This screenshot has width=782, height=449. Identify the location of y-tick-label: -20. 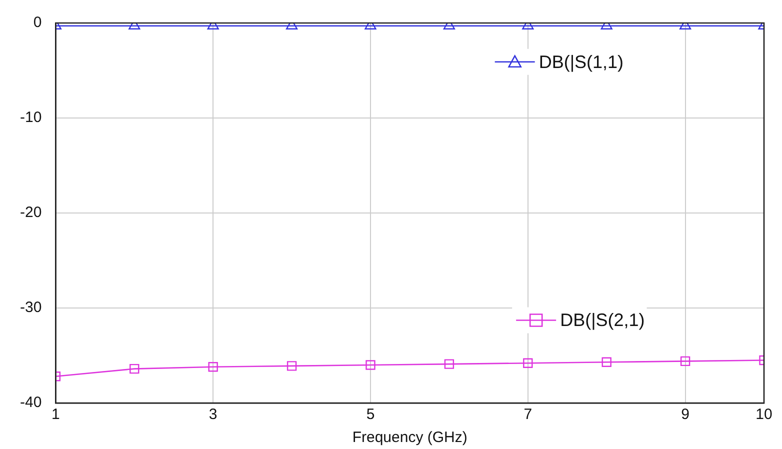
(31, 213).